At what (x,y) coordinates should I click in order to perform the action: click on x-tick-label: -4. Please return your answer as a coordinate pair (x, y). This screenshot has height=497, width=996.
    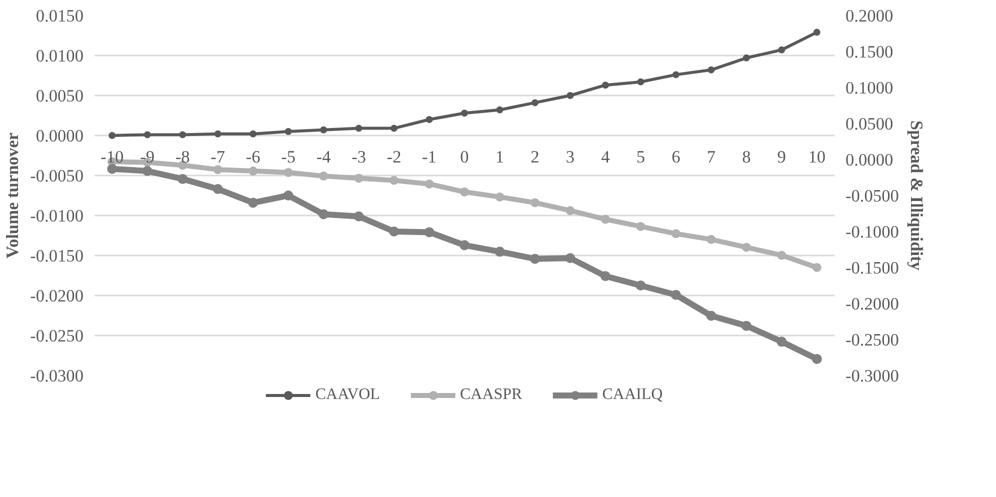
    Looking at the image, I should click on (324, 157).